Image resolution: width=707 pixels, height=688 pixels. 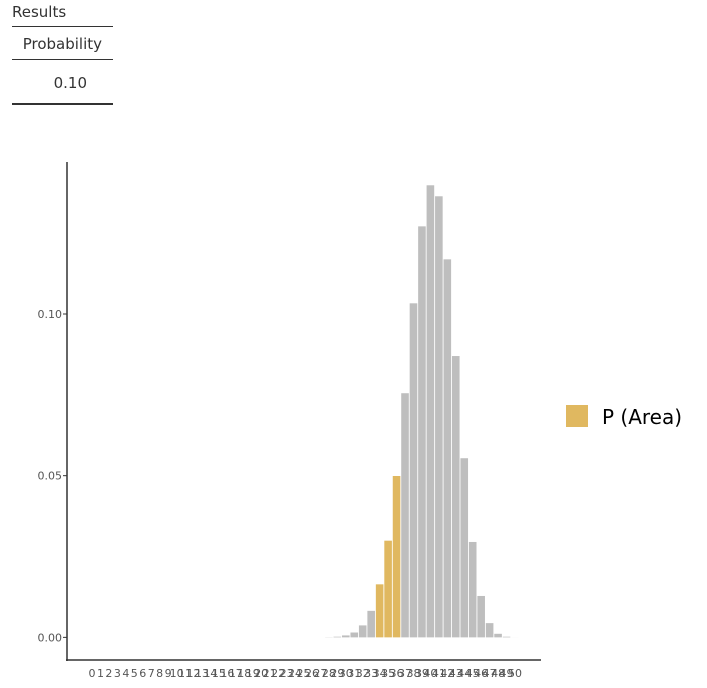 I want to click on x-tick-label: 30, so click(x=346, y=673).